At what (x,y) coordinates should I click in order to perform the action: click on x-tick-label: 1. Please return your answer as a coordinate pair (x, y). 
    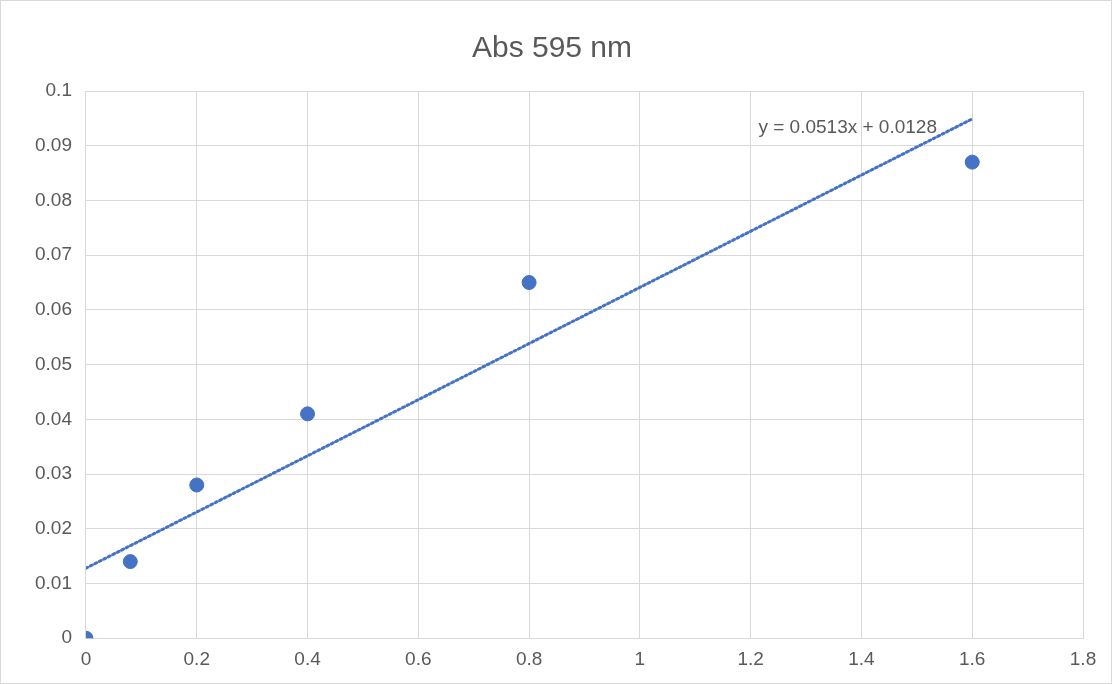
    Looking at the image, I should click on (640, 658).